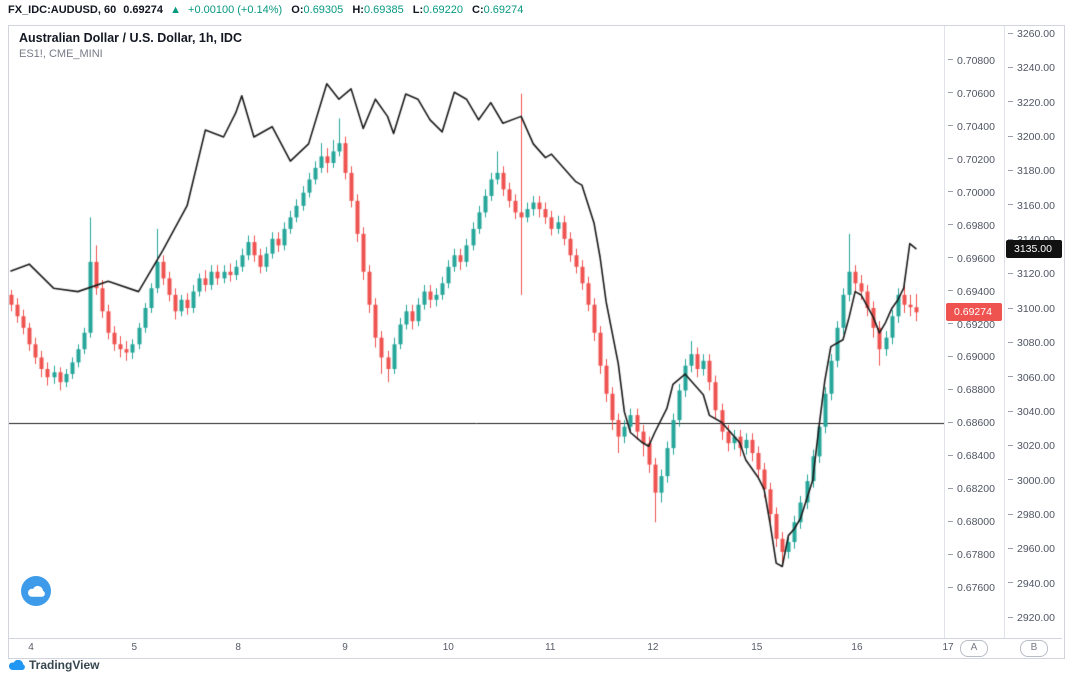 The width and height of the screenshot is (1070, 674). Describe the element at coordinates (1030, 515) in the screenshot. I see `es1-price-tick: 2980.00` at that location.